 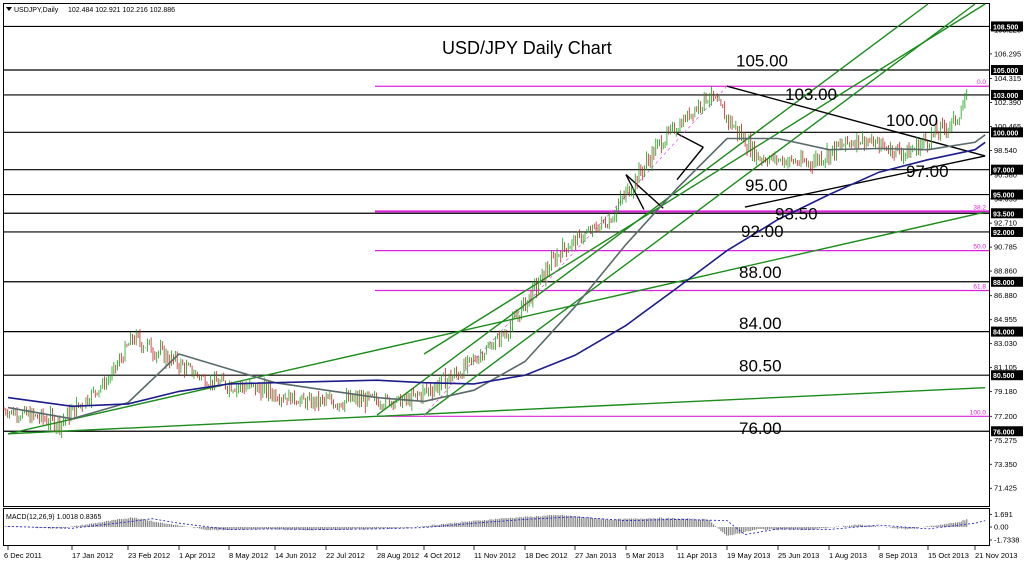 What do you see at coordinates (295, 555) in the screenshot?
I see `x-tick-label: 14 Jun 2012` at bounding box center [295, 555].